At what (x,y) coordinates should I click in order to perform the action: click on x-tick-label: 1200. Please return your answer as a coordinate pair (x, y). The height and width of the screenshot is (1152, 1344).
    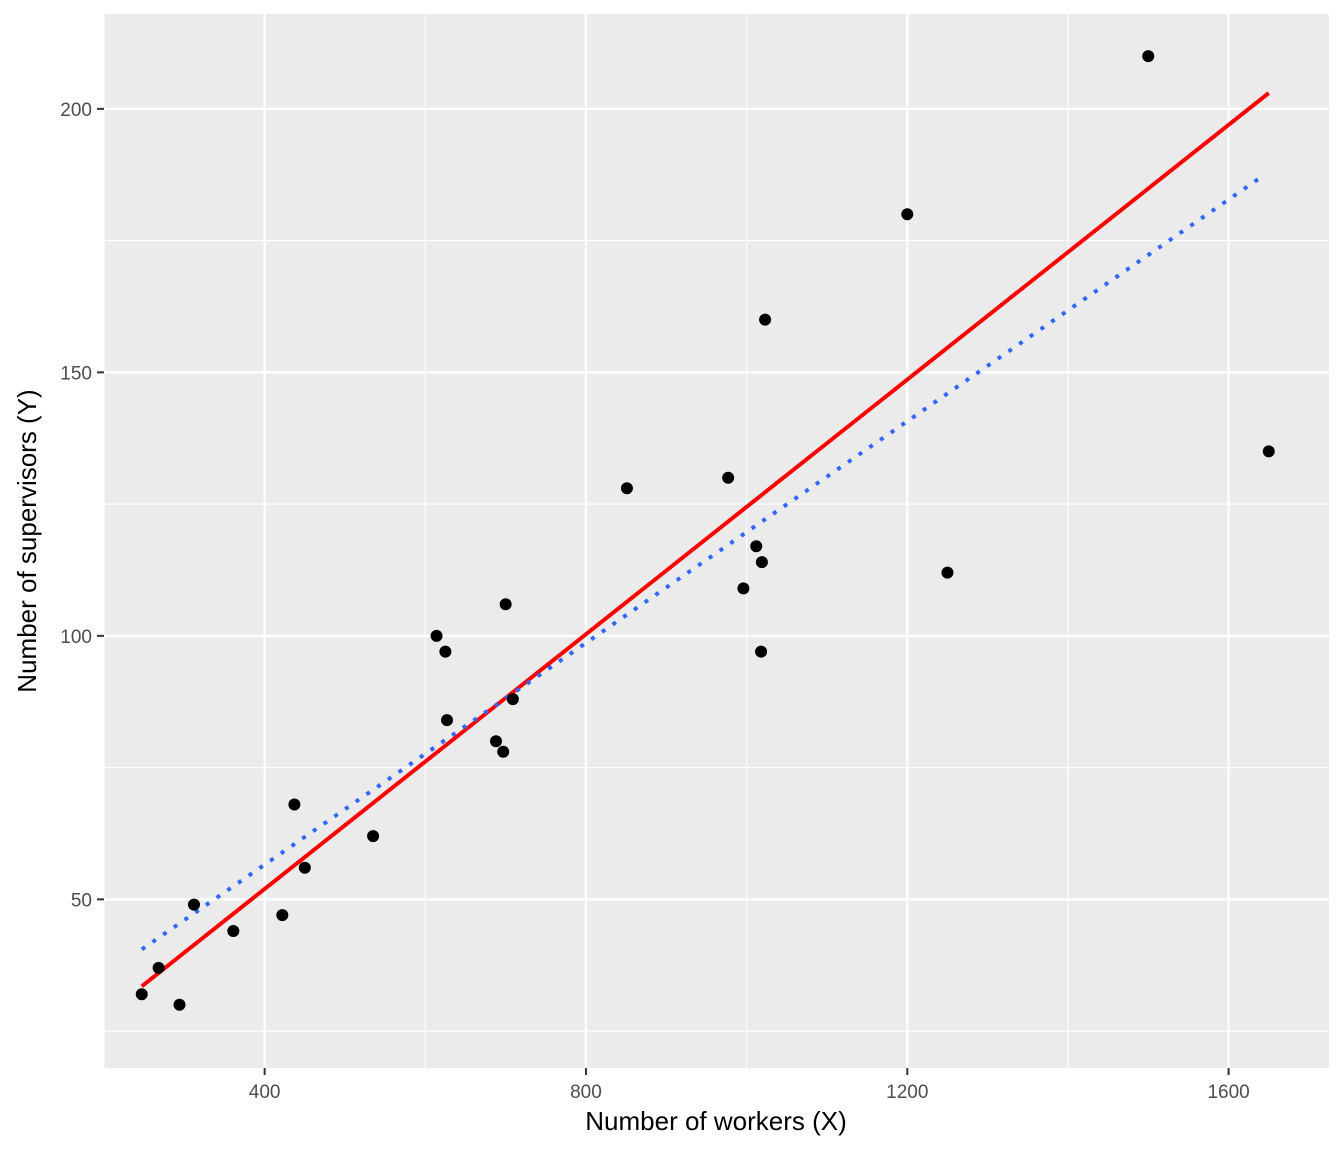
    Looking at the image, I should click on (907, 1092).